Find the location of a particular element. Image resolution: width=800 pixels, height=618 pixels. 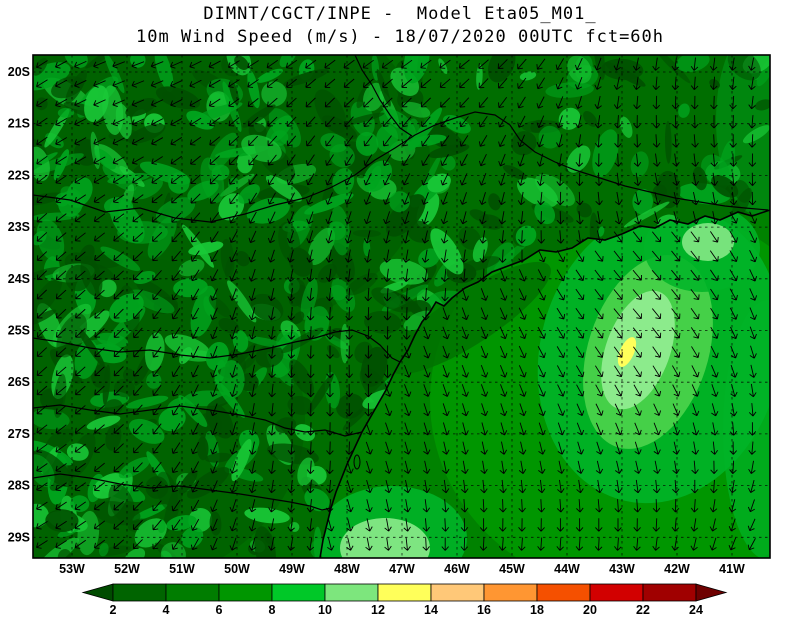

lon-tick-label: 45W is located at coordinates (512, 569).